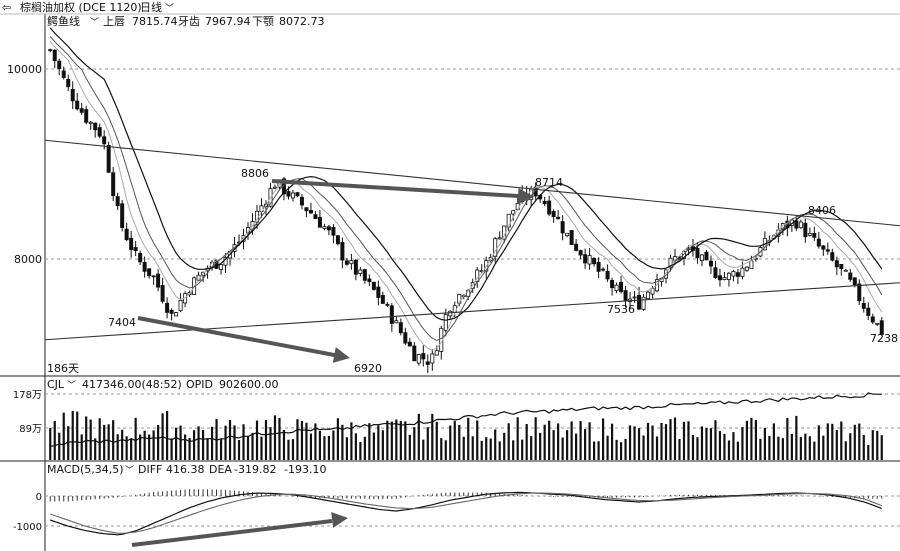 This screenshot has height=551, width=900. Describe the element at coordinates (249, 384) in the screenshot. I see `opid-value: 902600.00` at that location.